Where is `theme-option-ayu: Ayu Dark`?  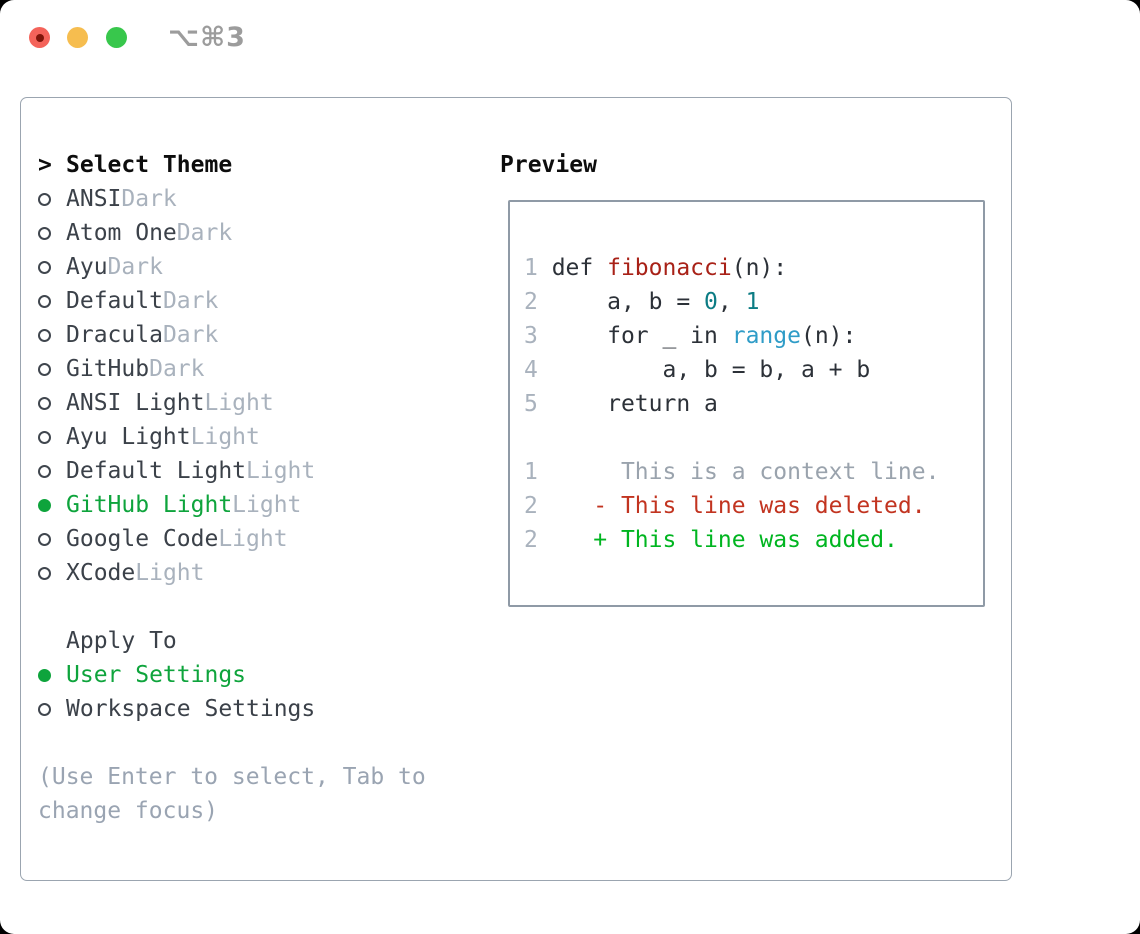 theme-option-ayu: Ayu Dark is located at coordinates (258, 267).